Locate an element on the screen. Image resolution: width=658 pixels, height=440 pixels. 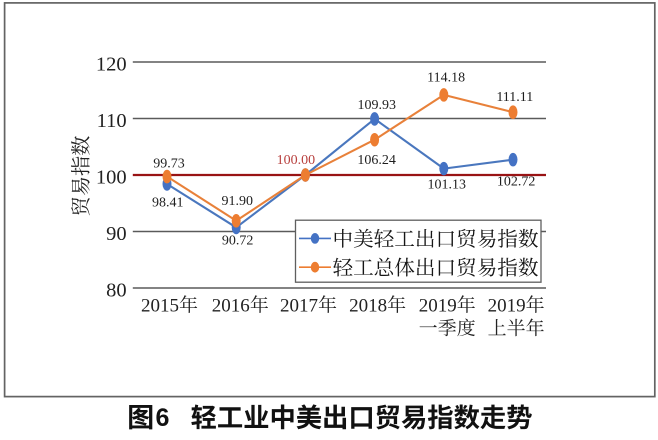
svg-text: 109.93 is located at coordinates (377, 105).